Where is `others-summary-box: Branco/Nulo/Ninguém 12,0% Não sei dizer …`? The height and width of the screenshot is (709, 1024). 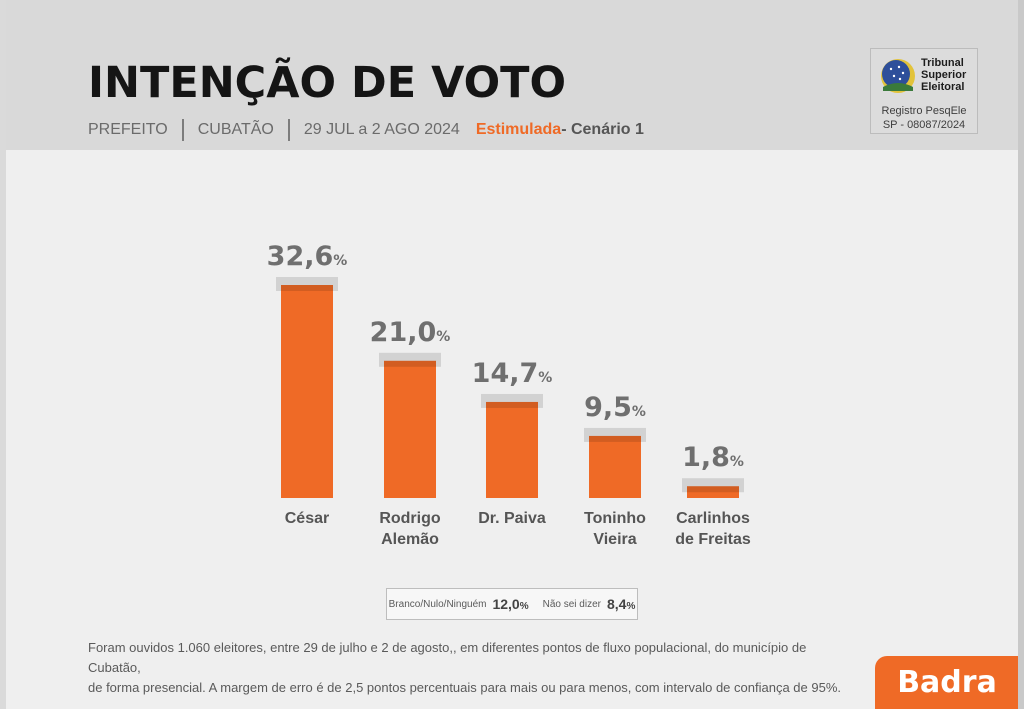 others-summary-box: Branco/Nulo/Ninguém 12,0% Não sei dizer … is located at coordinates (512, 604).